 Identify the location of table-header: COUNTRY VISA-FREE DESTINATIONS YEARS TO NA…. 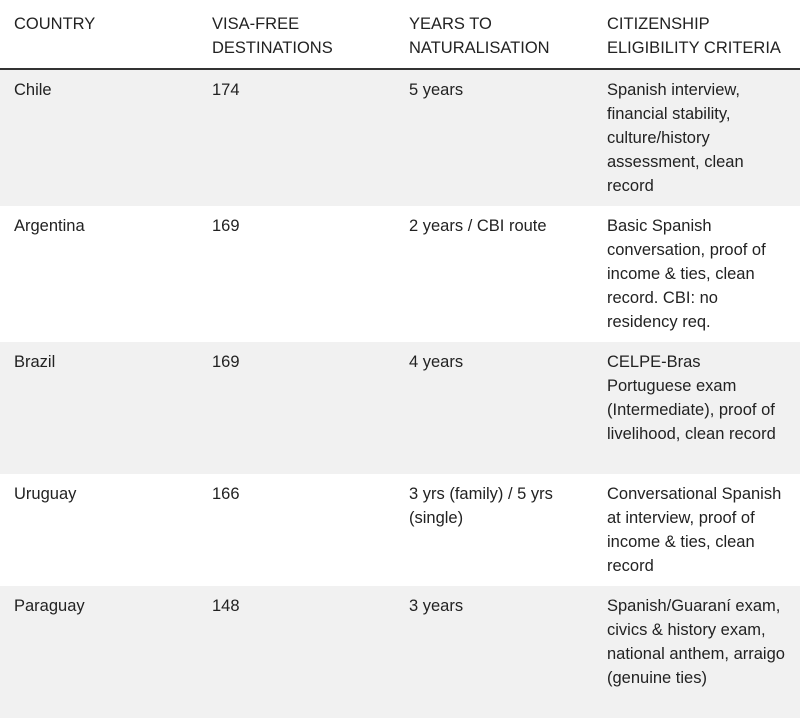
(400, 35).